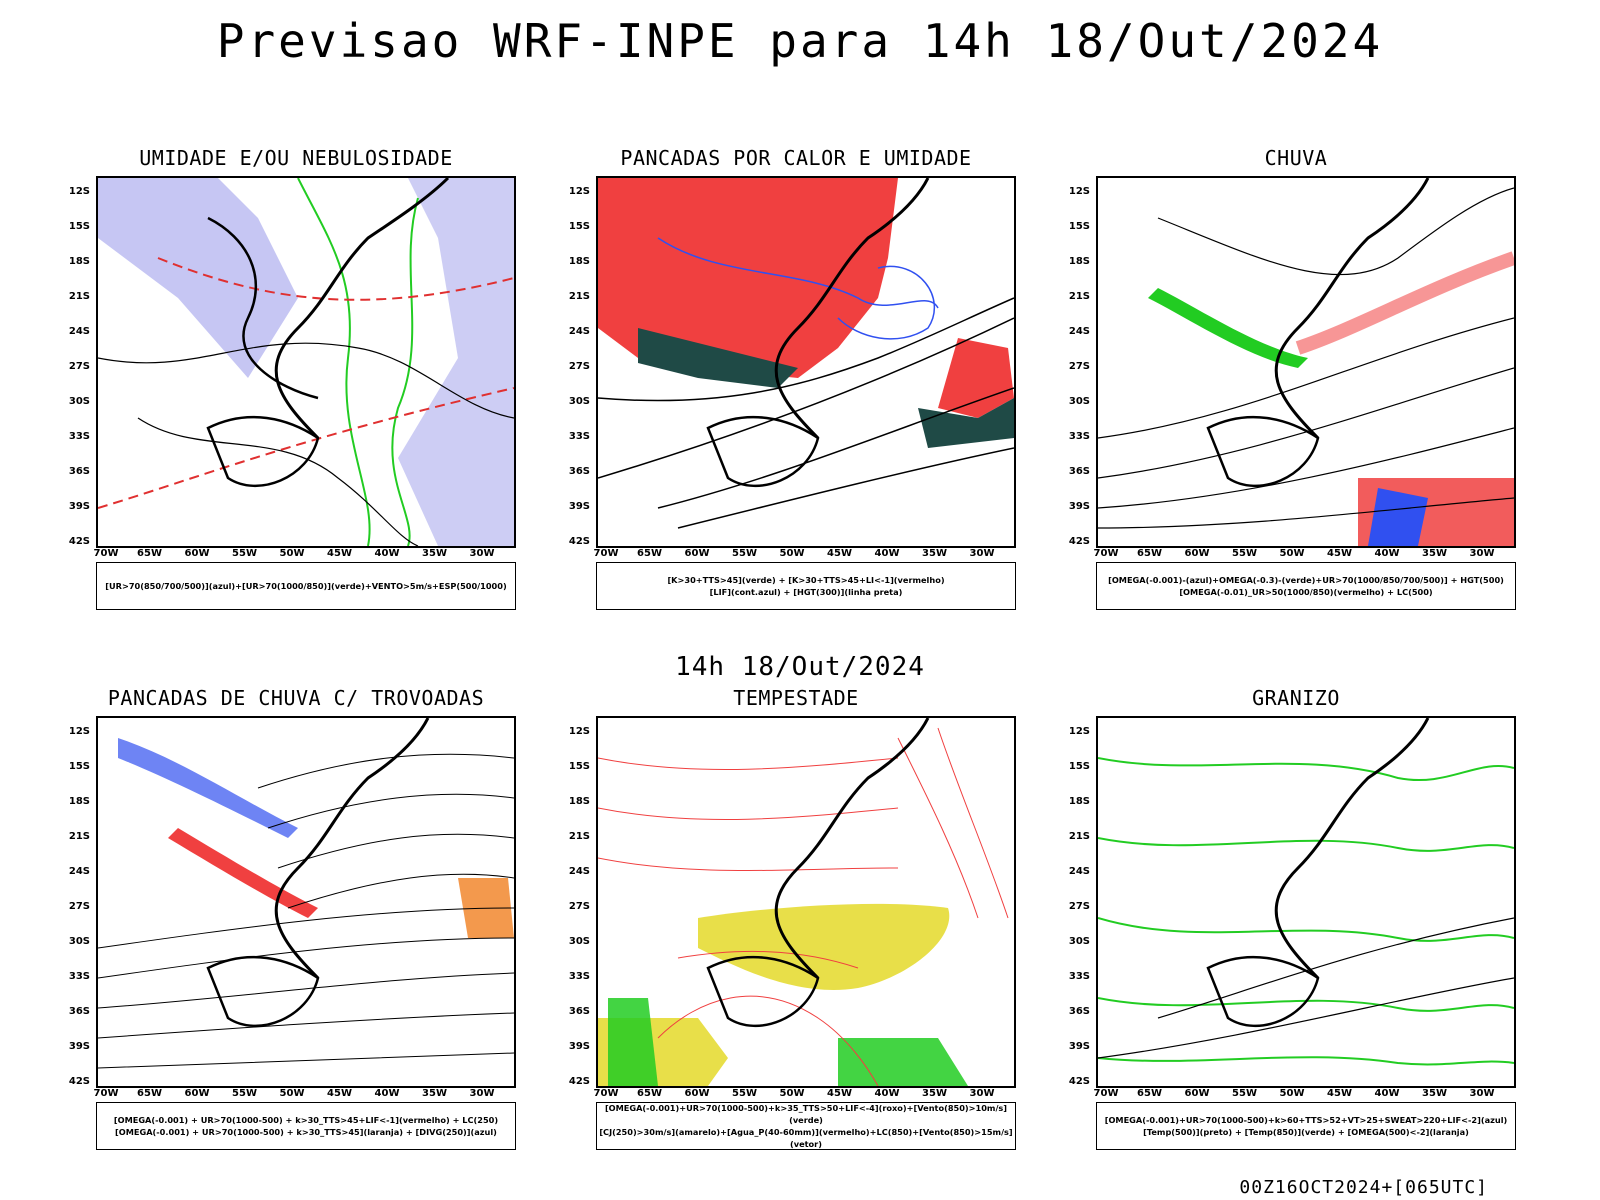  I want to click on panel-title: PANCADAS POR CALOR E UMIDADE, so click(796, 158).